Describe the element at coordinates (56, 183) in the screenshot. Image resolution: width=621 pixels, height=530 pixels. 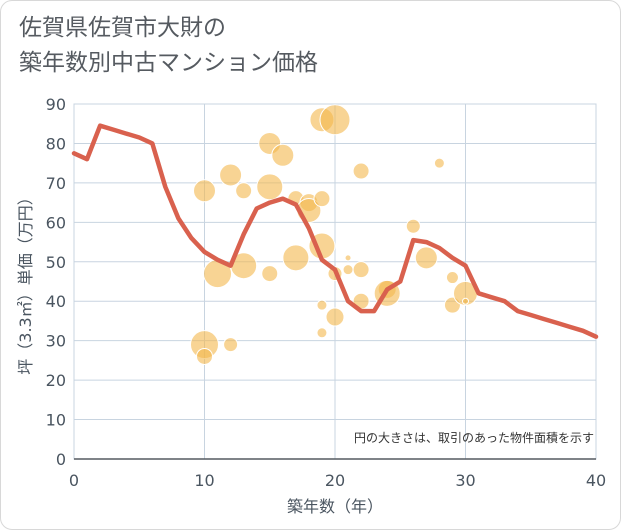
I see `y-tick-label: 70` at that location.